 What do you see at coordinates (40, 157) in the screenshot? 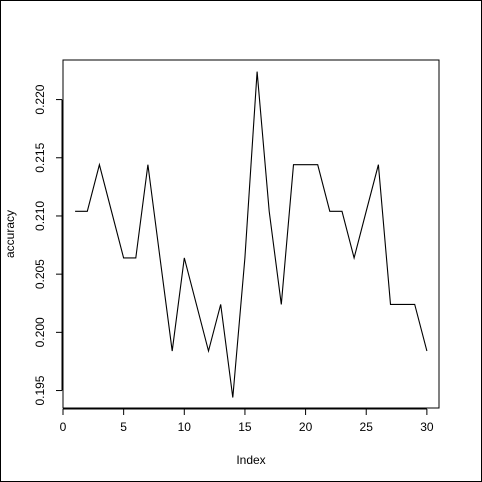
I see `y-tick-label: 0.215` at bounding box center [40, 157].